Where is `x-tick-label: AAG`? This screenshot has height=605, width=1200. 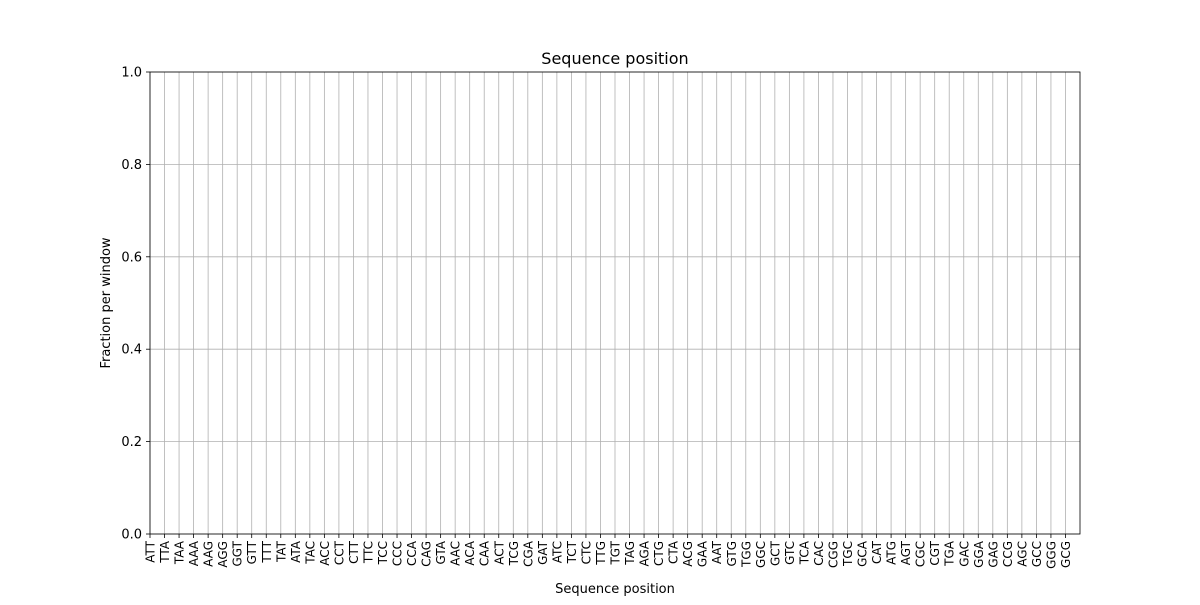
x-tick-label: AAG is located at coordinates (209, 554).